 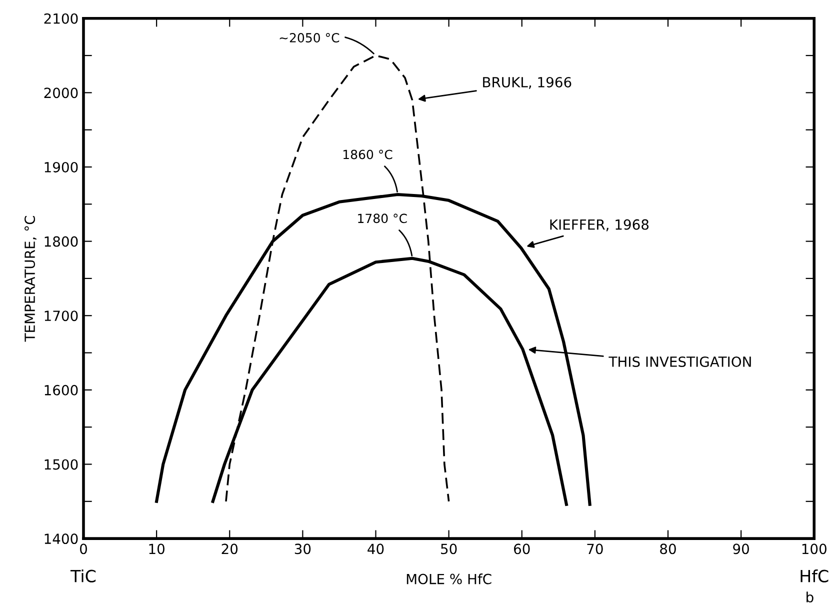 What do you see at coordinates (61, 390) in the screenshot?
I see `y-tick-label: 1600` at bounding box center [61, 390].